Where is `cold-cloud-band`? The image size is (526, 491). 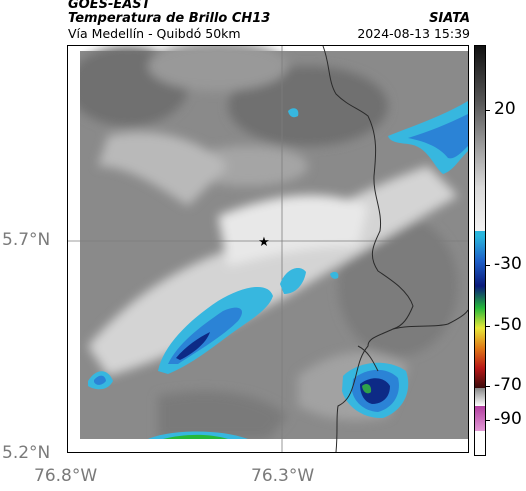
cold-cloud-band is located at coordinates (215, 330).